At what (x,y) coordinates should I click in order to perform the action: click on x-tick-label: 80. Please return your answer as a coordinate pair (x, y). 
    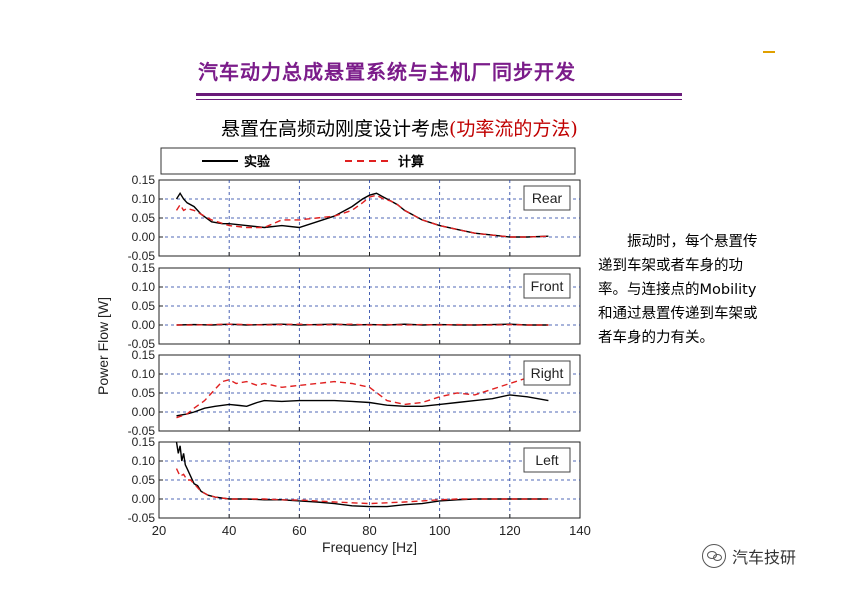
    Looking at the image, I should click on (369, 530).